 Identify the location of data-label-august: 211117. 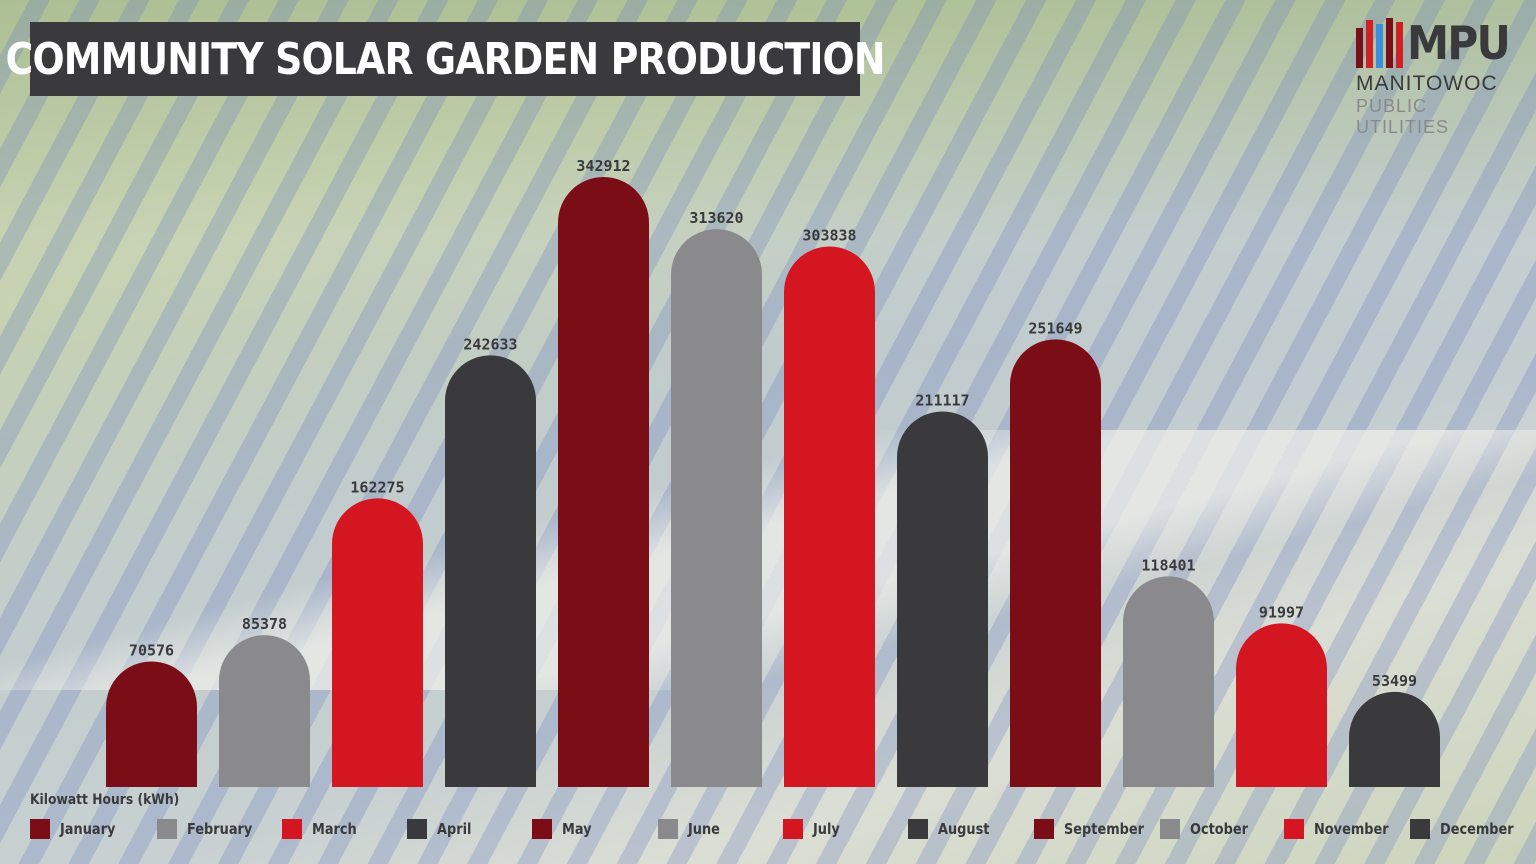
(942, 400).